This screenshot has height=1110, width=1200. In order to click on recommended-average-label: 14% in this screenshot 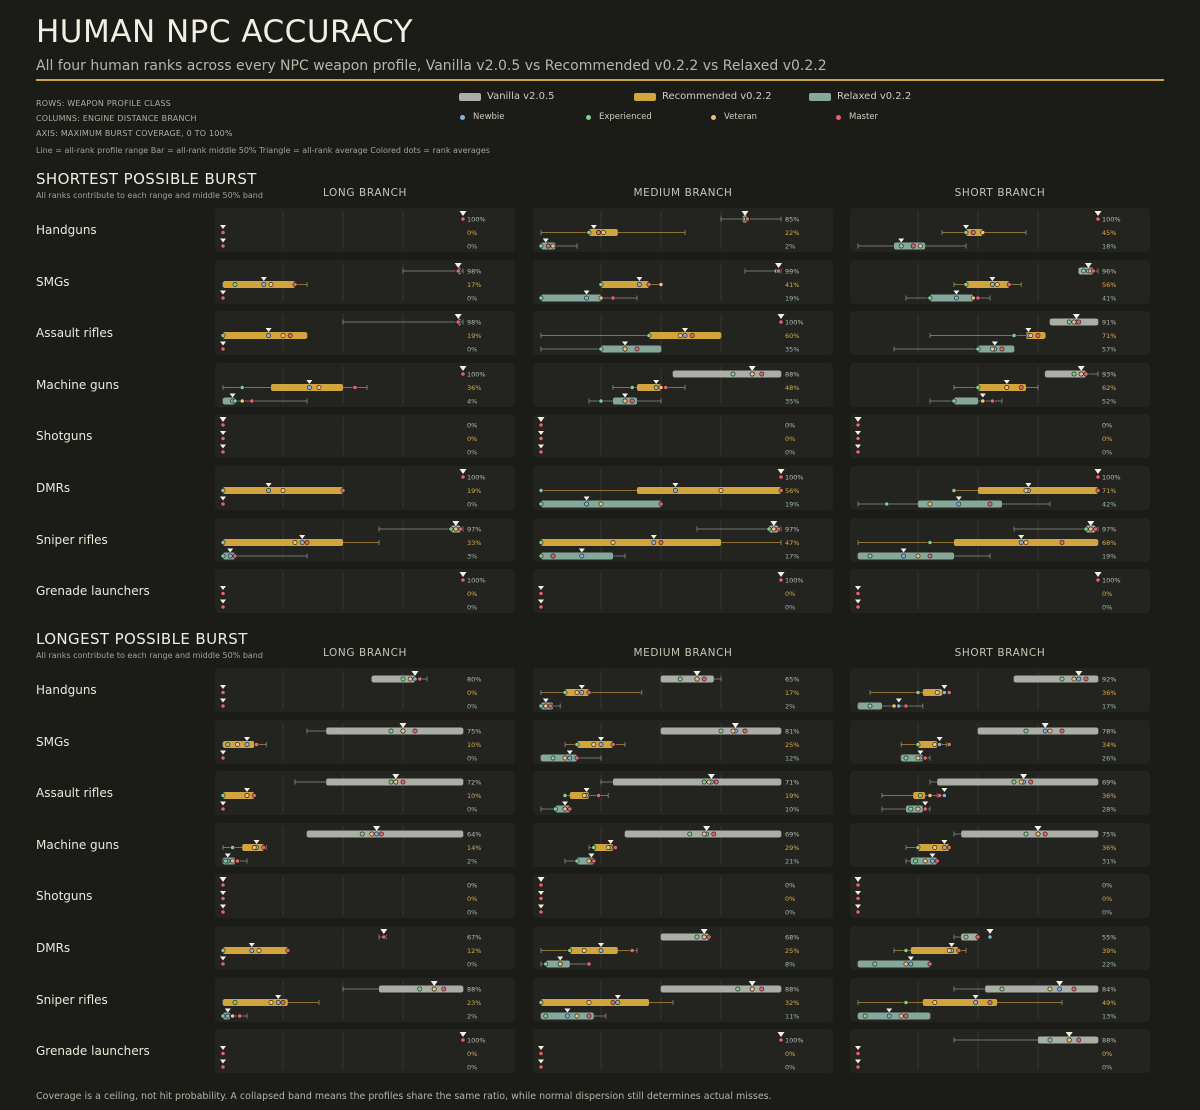, I will do `click(474, 848)`.